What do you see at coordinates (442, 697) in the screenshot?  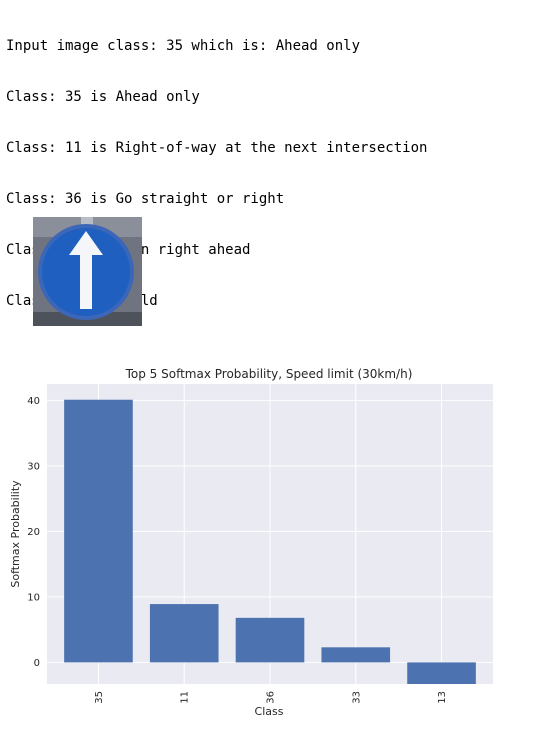 I see `x-tick-label: 13` at bounding box center [442, 697].